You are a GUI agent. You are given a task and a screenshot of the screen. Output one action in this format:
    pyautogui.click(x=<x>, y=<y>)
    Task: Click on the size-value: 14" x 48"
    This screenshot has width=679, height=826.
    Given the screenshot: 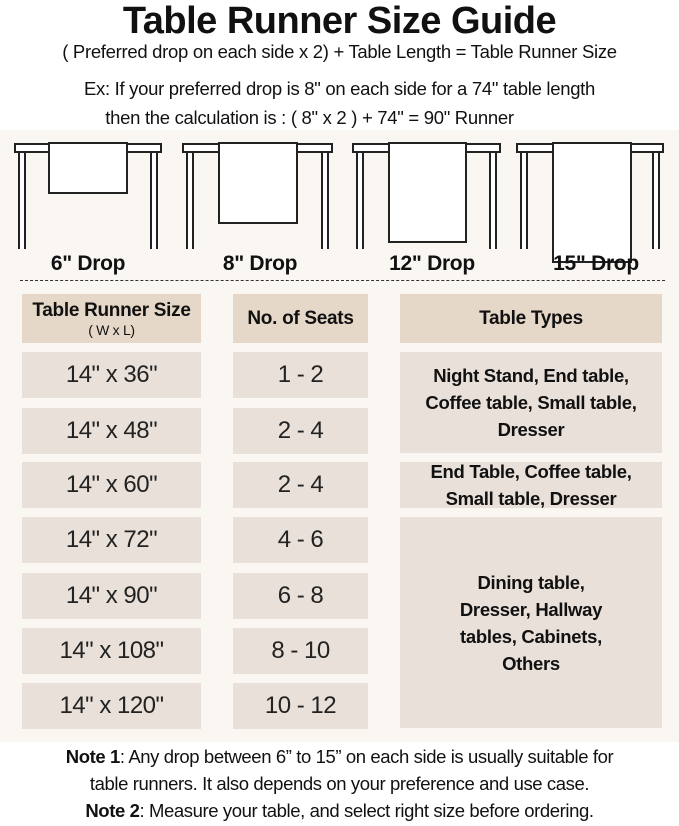 What is the action you would take?
    pyautogui.click(x=111, y=430)
    